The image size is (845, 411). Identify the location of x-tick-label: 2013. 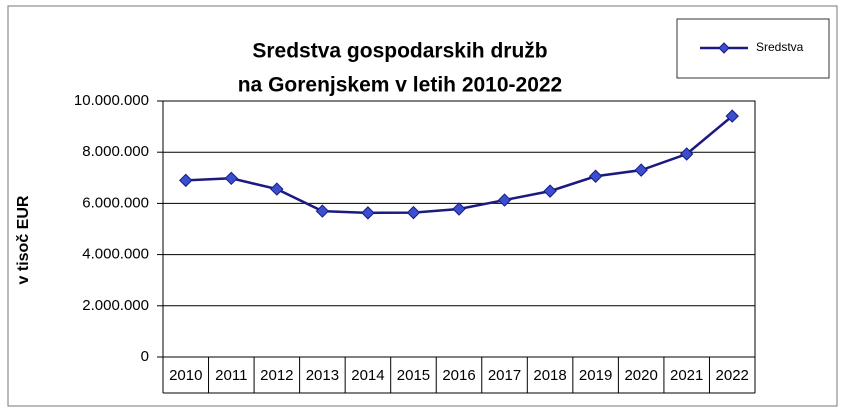
(322, 375).